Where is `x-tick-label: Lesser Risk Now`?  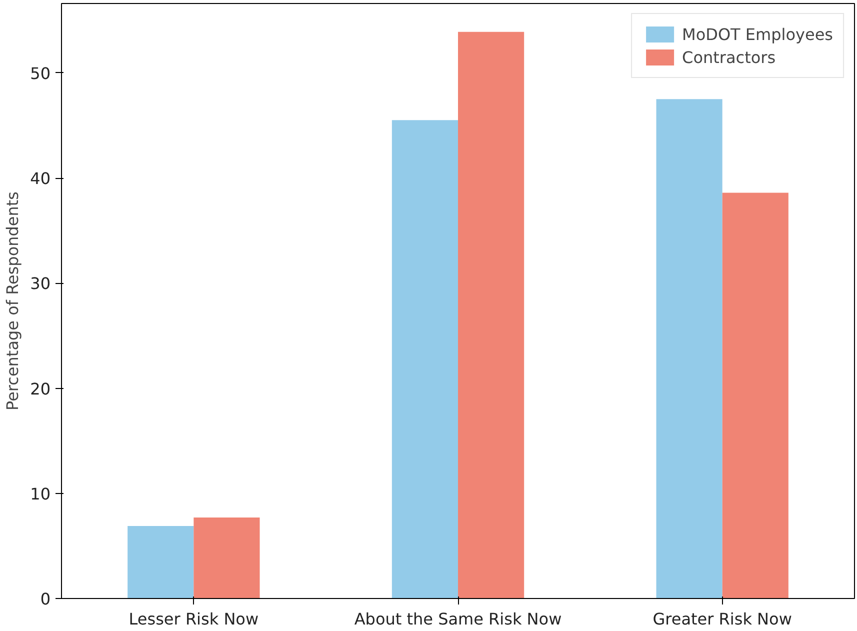 x-tick-label: Lesser Risk Now is located at coordinates (193, 619).